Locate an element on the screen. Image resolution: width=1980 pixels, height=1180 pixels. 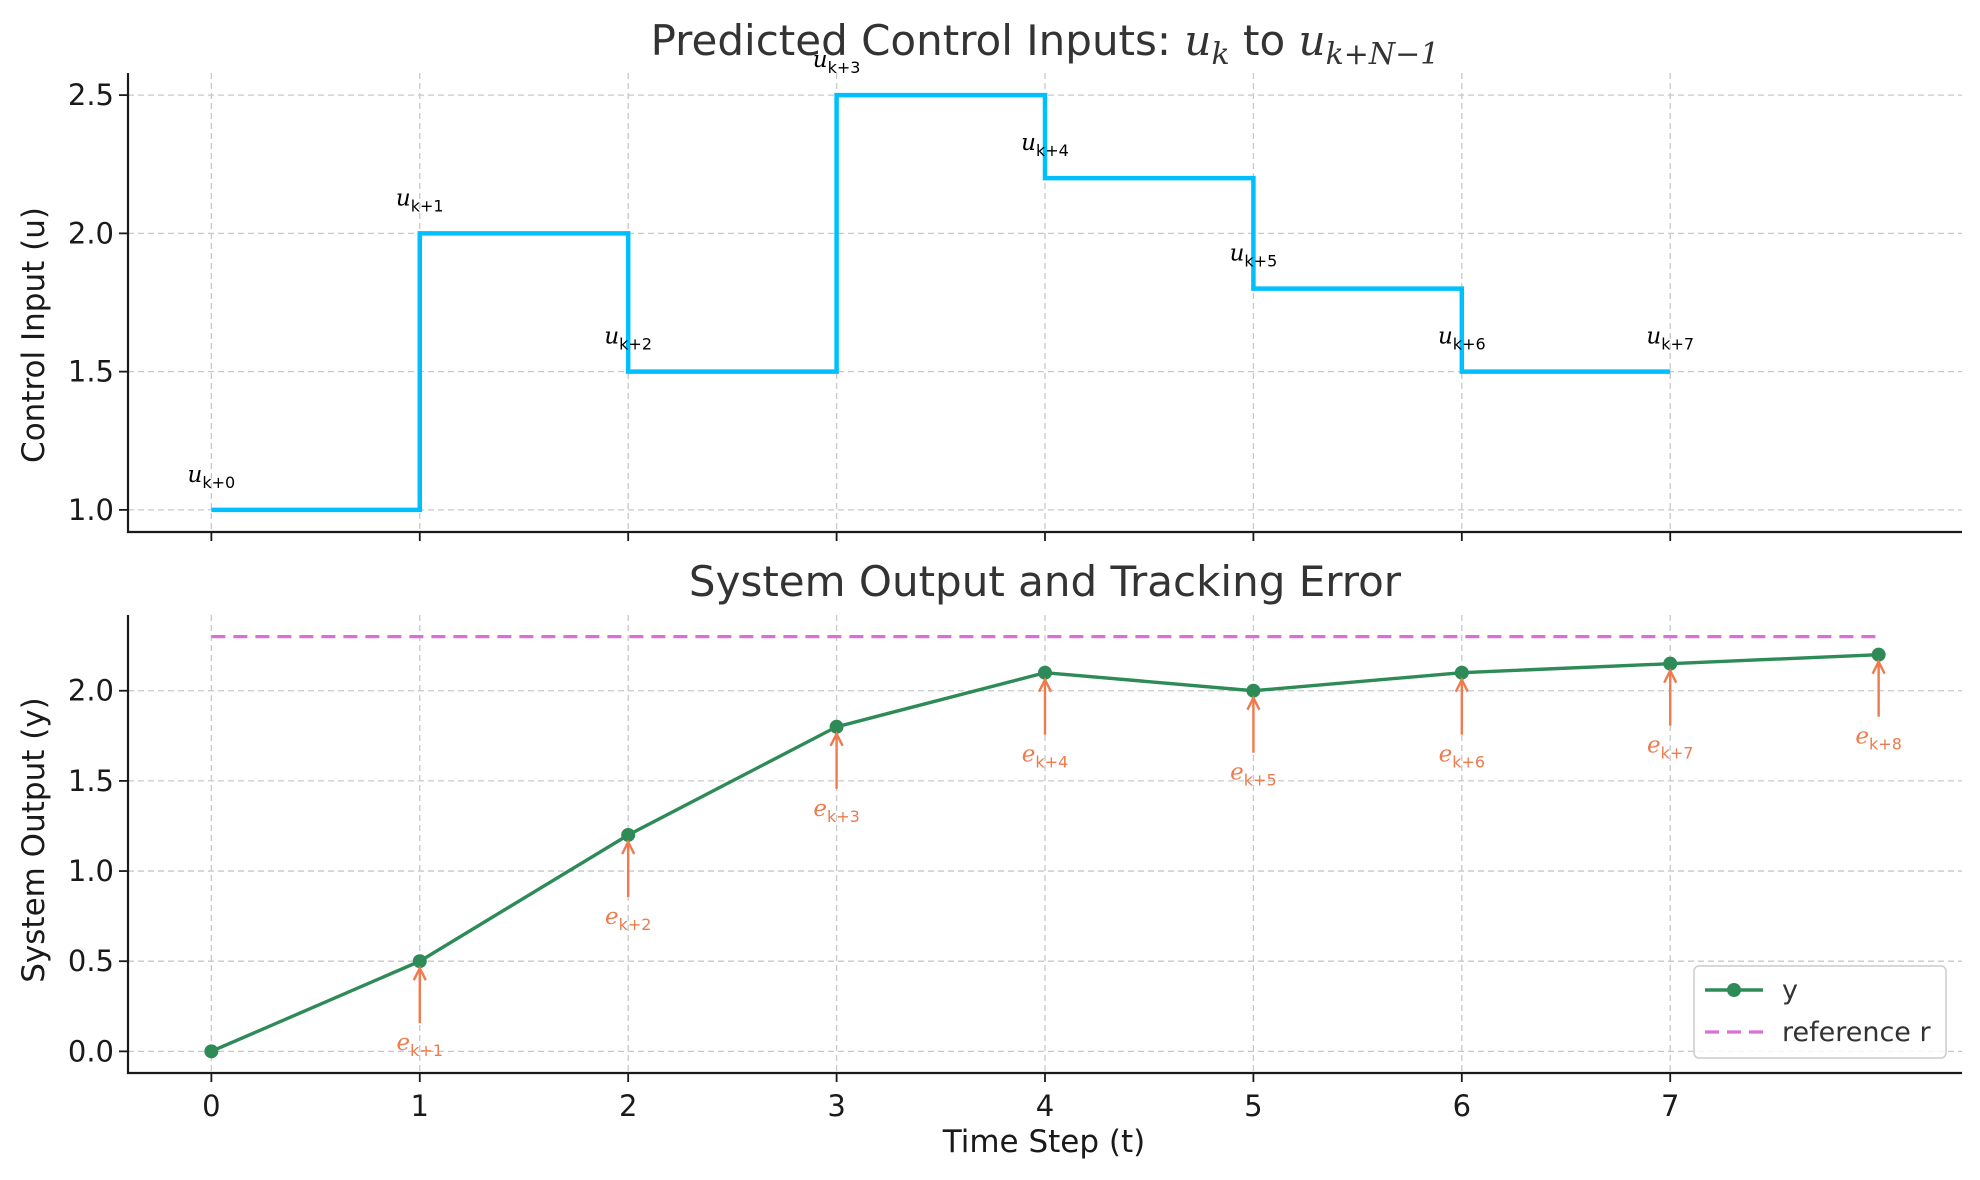
legend-reference-label: reference r is located at coordinates (1857, 1032).